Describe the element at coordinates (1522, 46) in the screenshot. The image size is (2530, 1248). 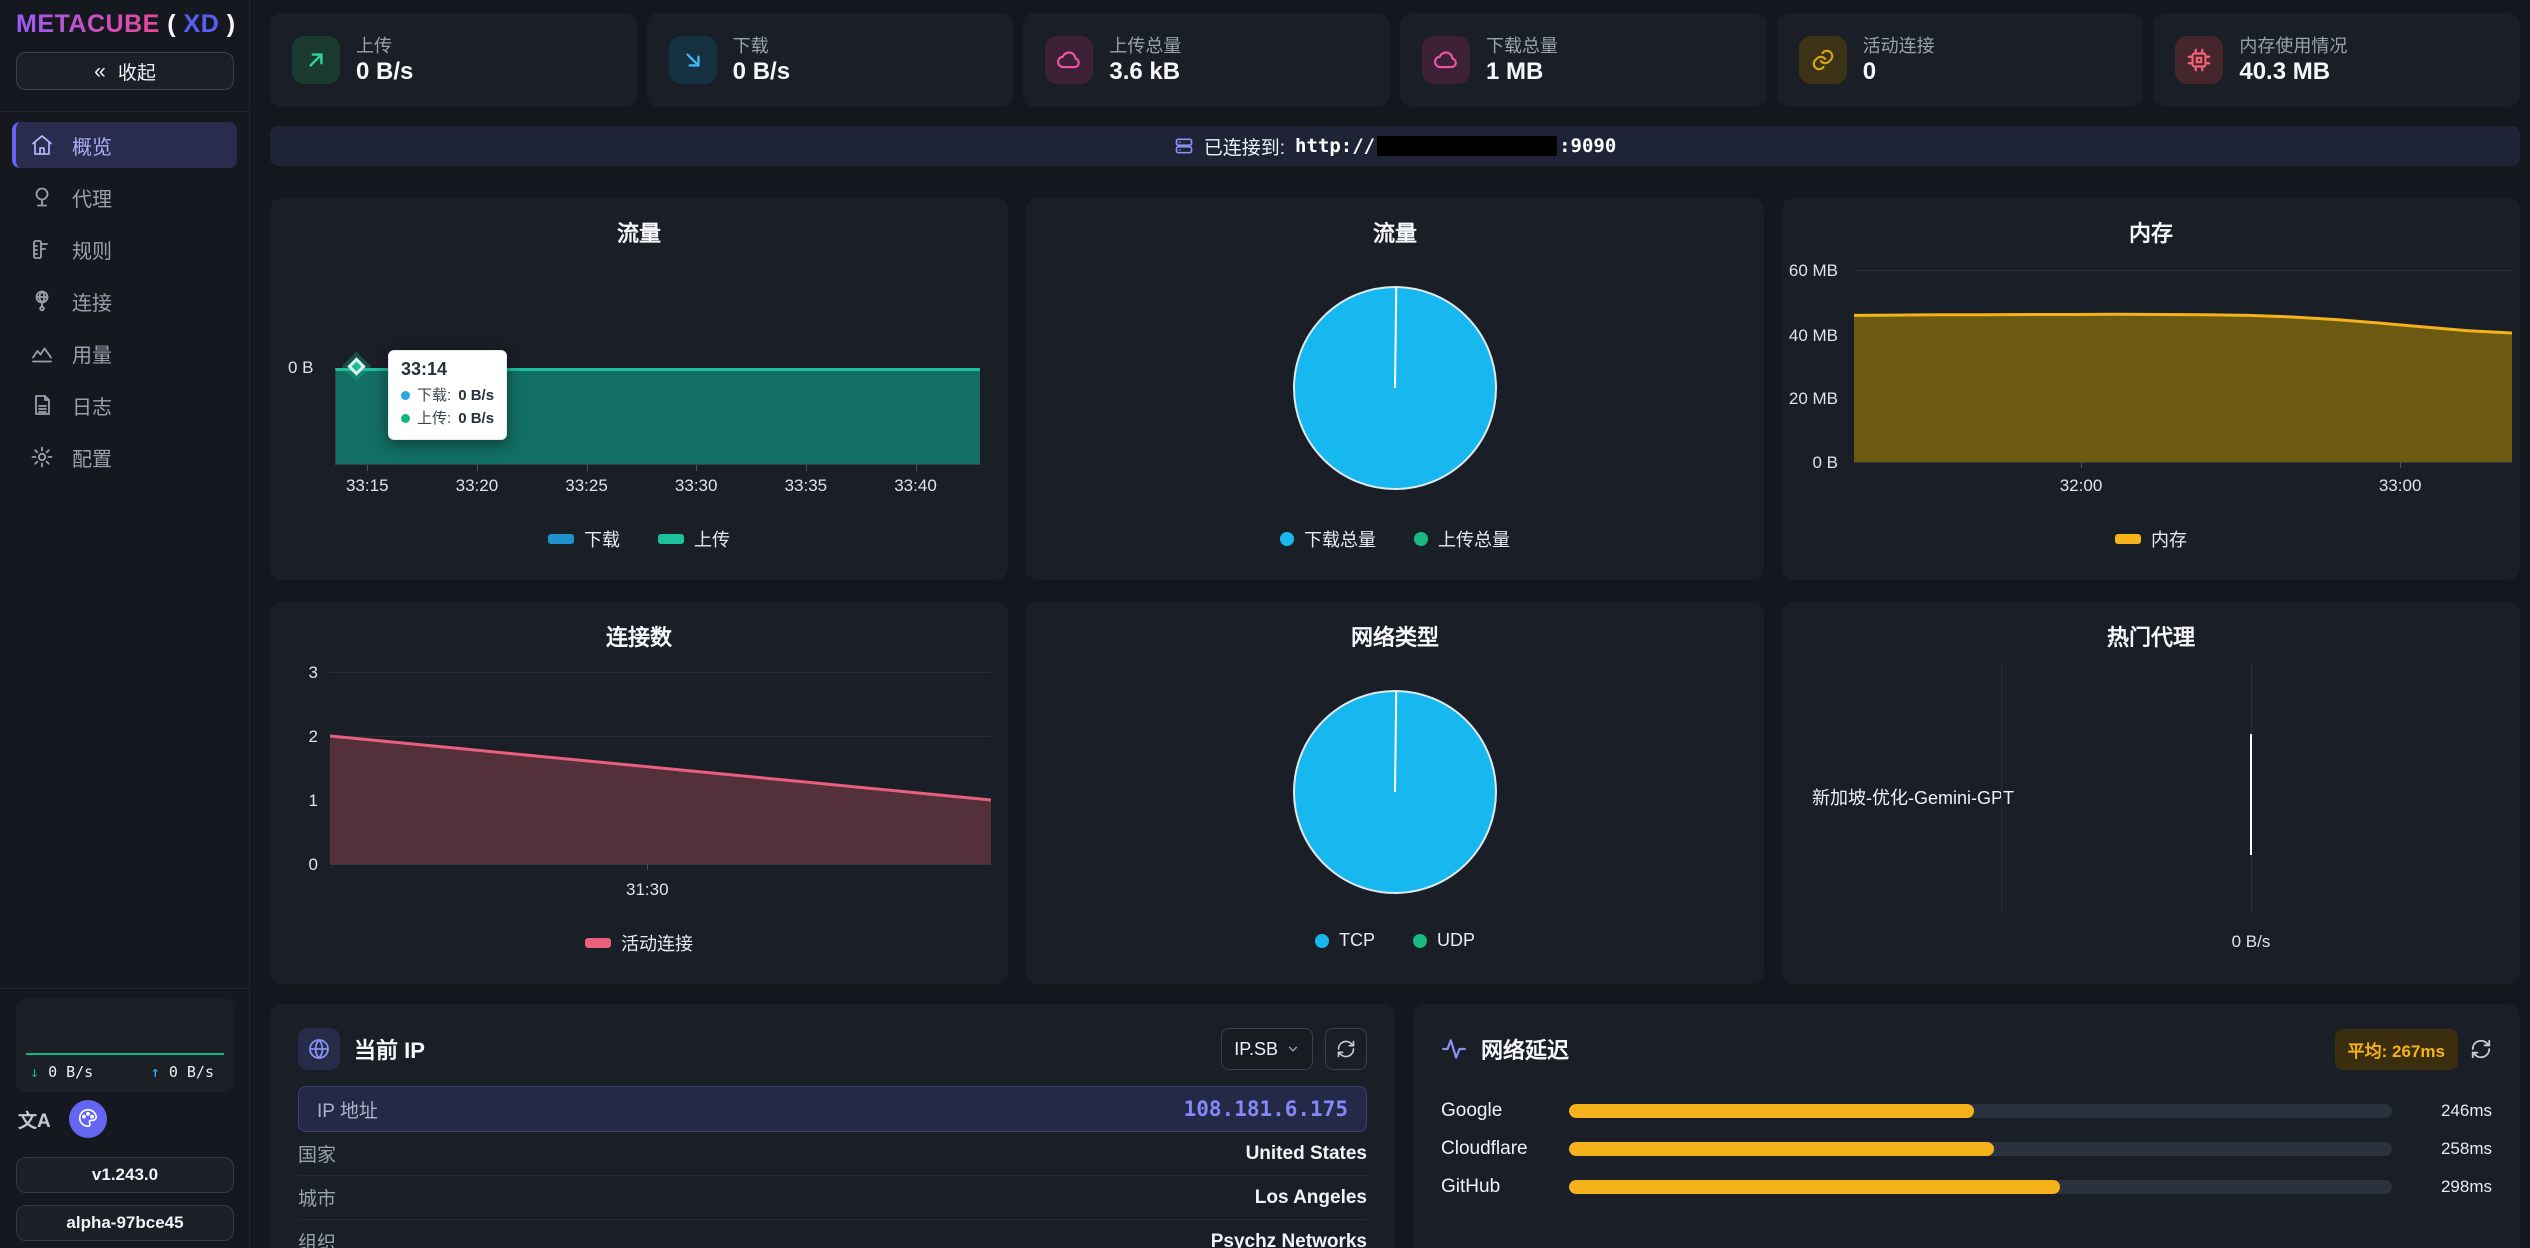
I see `stat-label: 下载总量` at that location.